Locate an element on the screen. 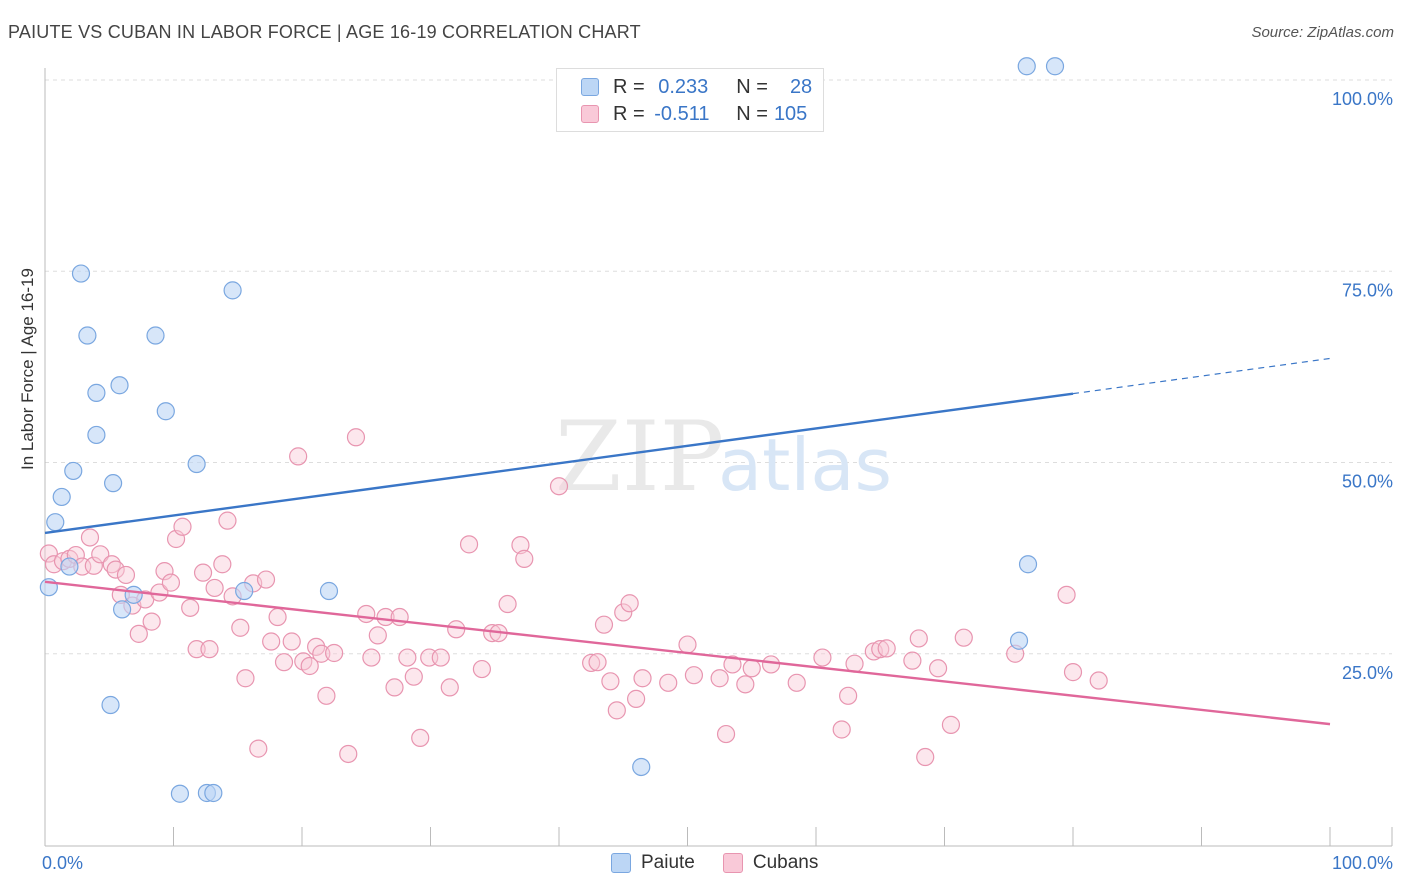  paiute-n-label: N = is located at coordinates (752, 86).